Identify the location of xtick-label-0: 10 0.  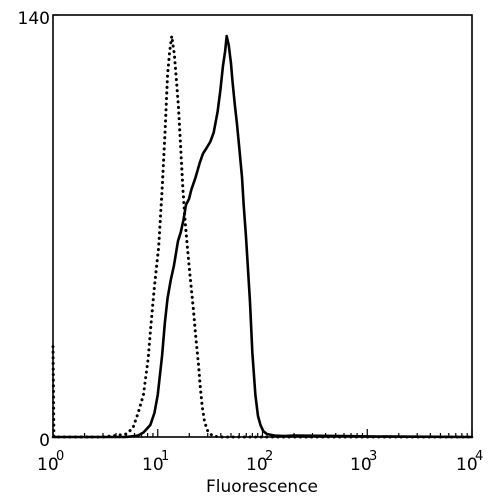
(50, 462).